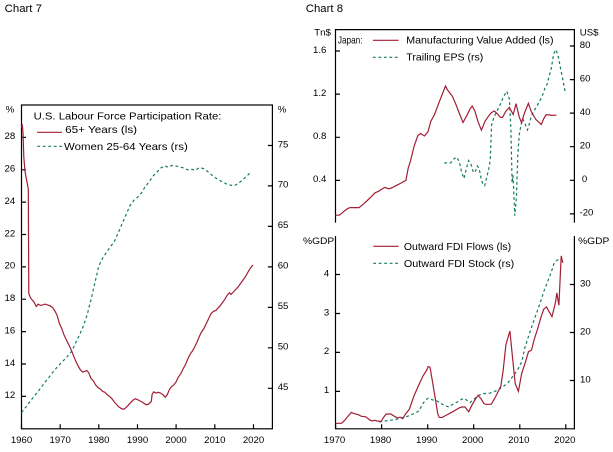  I want to click on svg-text: 55, so click(283, 306).